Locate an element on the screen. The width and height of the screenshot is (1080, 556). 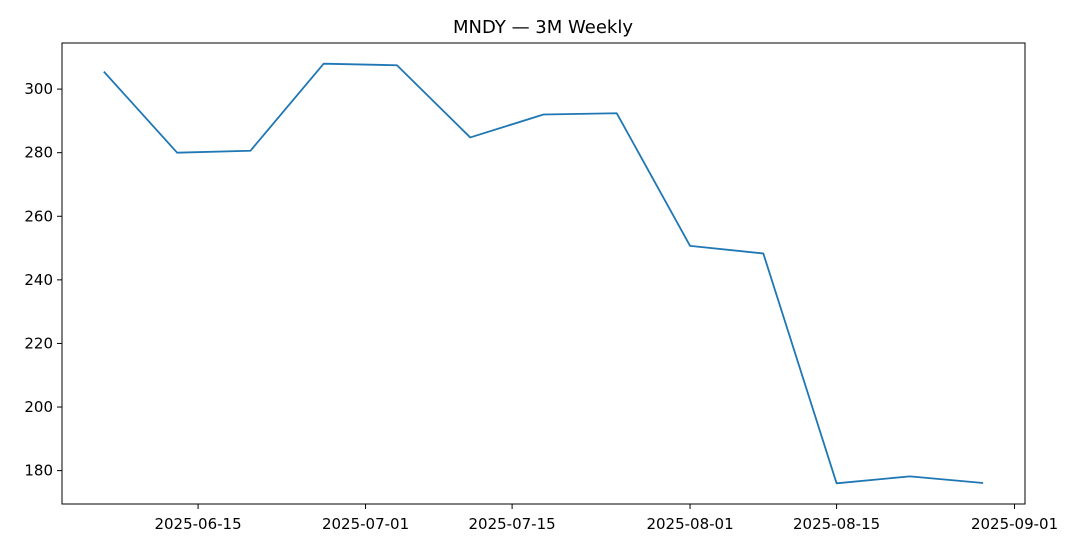
x-tick-label: 2025-07-01 is located at coordinates (365, 524).